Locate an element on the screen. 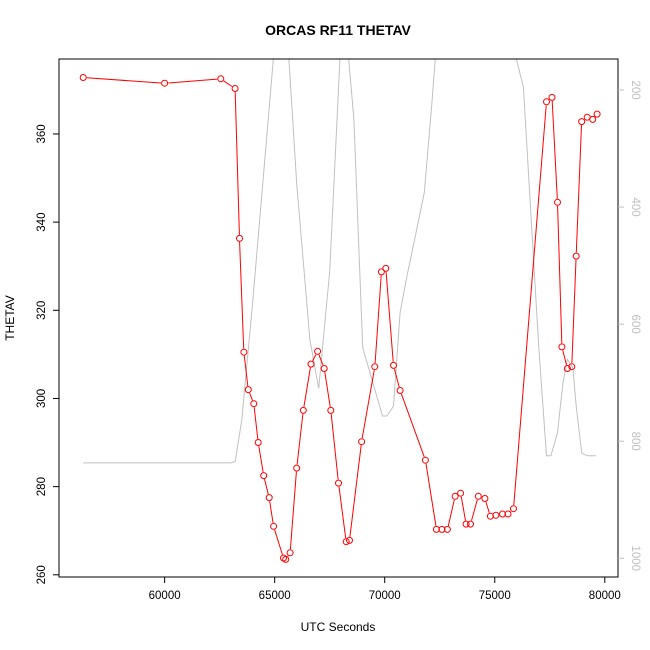  y2-tick-label: 800 is located at coordinates (635, 441).